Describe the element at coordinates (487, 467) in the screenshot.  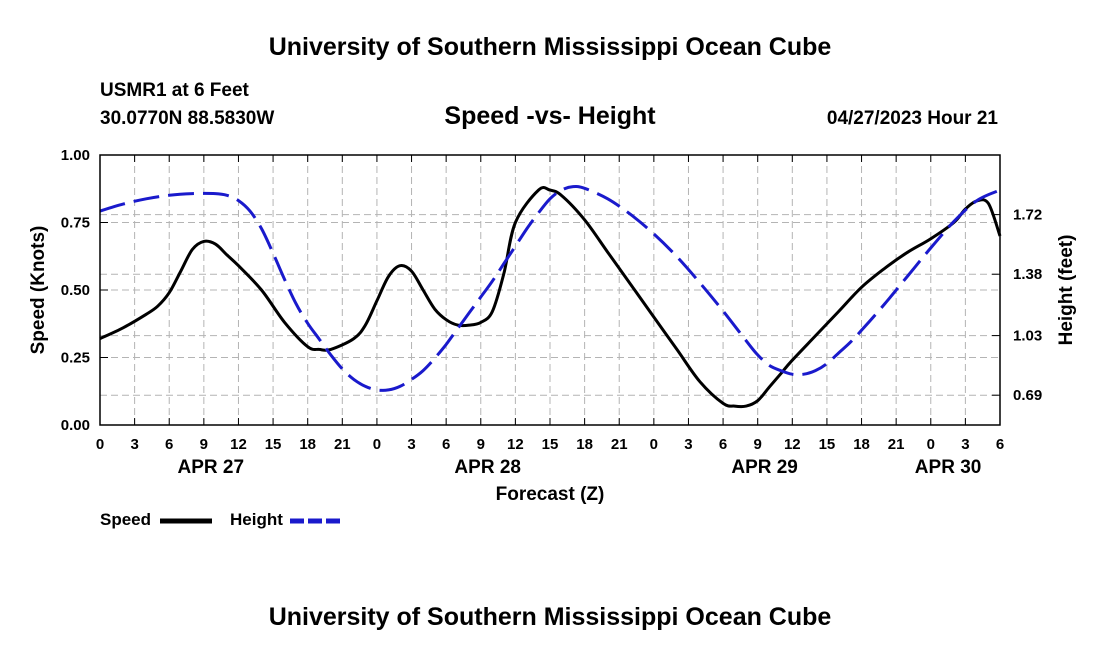
I see `day-label: APR 28` at that location.